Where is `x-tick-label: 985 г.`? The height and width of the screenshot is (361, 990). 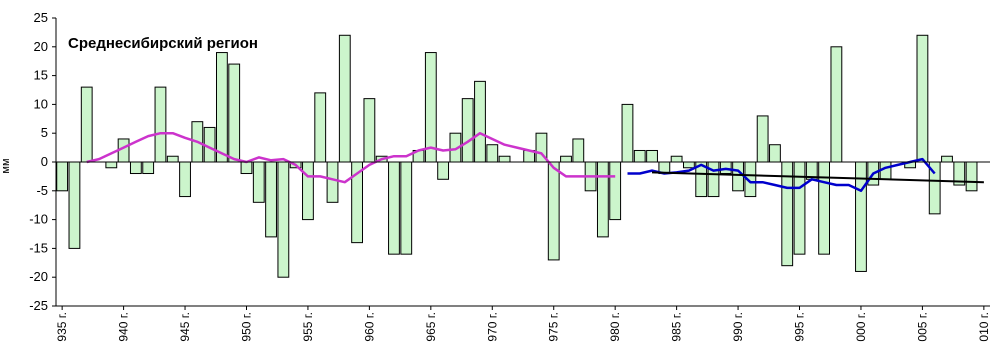 x-tick-label: 985 г. is located at coordinates (677, 327).